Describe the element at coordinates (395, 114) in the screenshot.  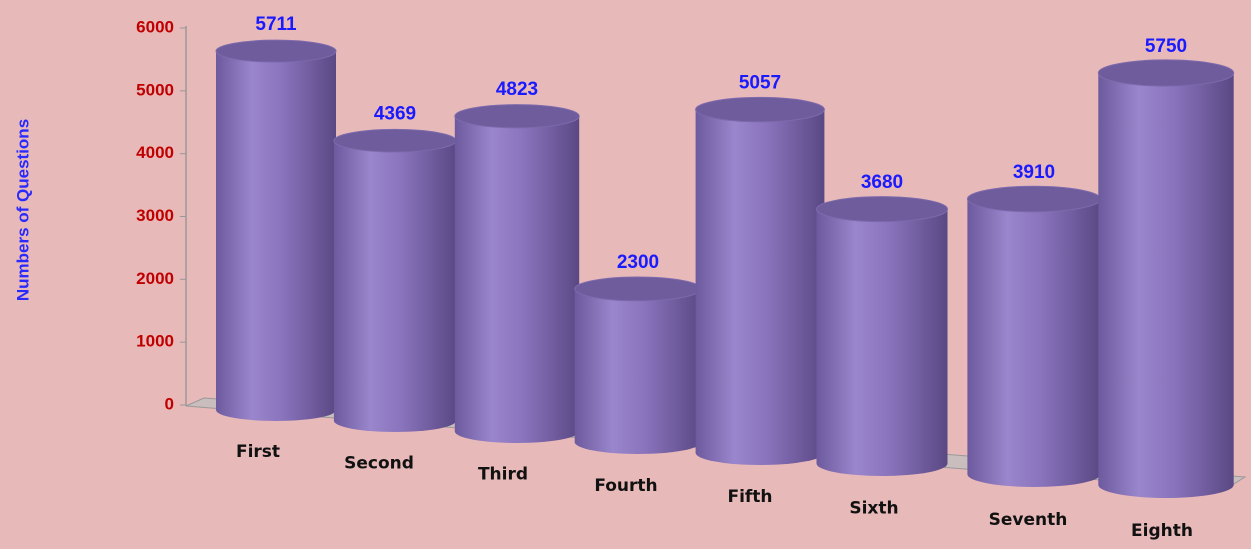
I see `value-label: 4369` at that location.